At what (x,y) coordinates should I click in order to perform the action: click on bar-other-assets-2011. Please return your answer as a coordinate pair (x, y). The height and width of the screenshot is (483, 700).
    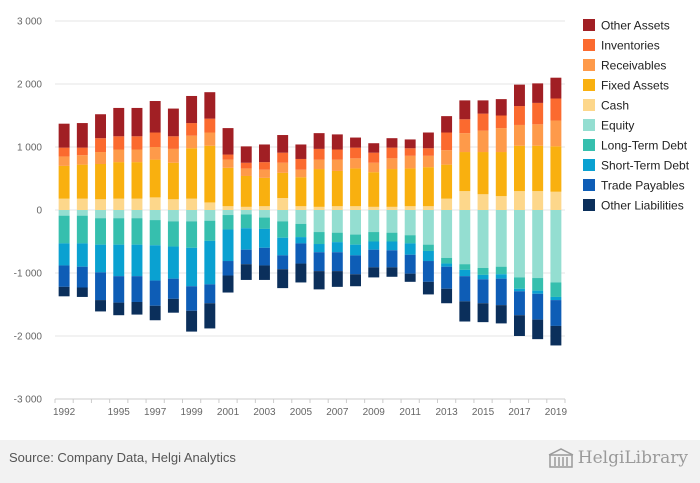
    Looking at the image, I should click on (410, 144).